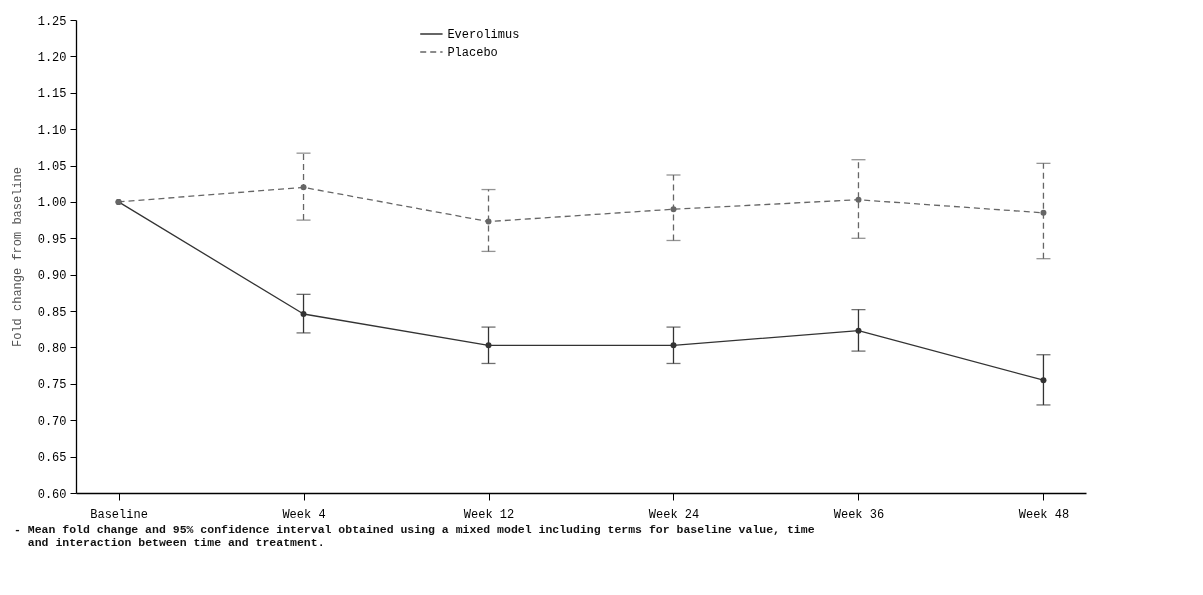  I want to click on text: - Mean fold change and 95% confidence interval obtained using a mixed model including terms for baseline value, time and interaction between time and treatment., so click(415, 536).